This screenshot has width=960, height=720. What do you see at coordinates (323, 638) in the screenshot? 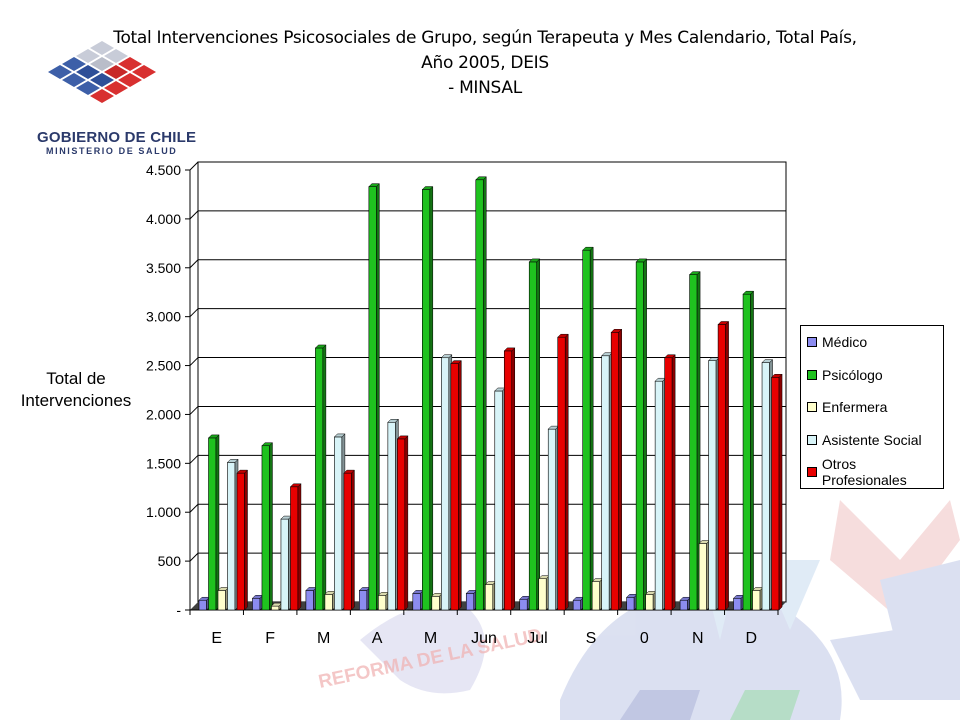
I see `x-tick-label: M` at bounding box center [323, 638].